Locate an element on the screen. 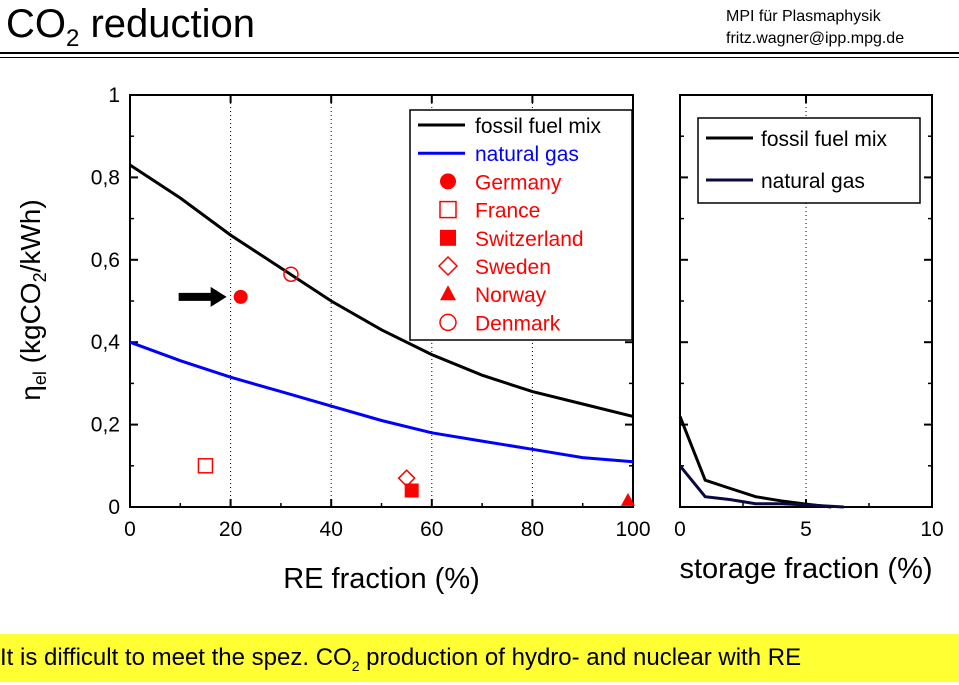 Image resolution: width=959 pixels, height=685 pixels. x-axis-label-0: RE fraction (%) is located at coordinates (381, 579).